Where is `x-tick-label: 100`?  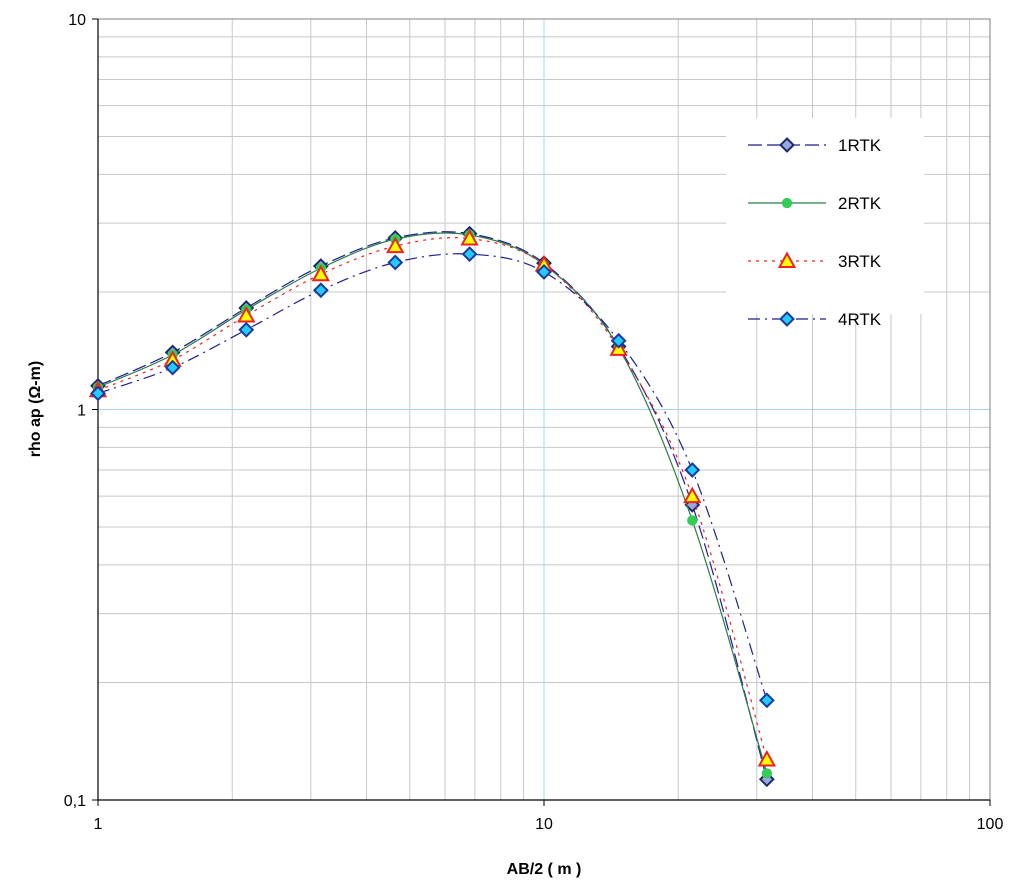
x-tick-label: 100 is located at coordinates (990, 824).